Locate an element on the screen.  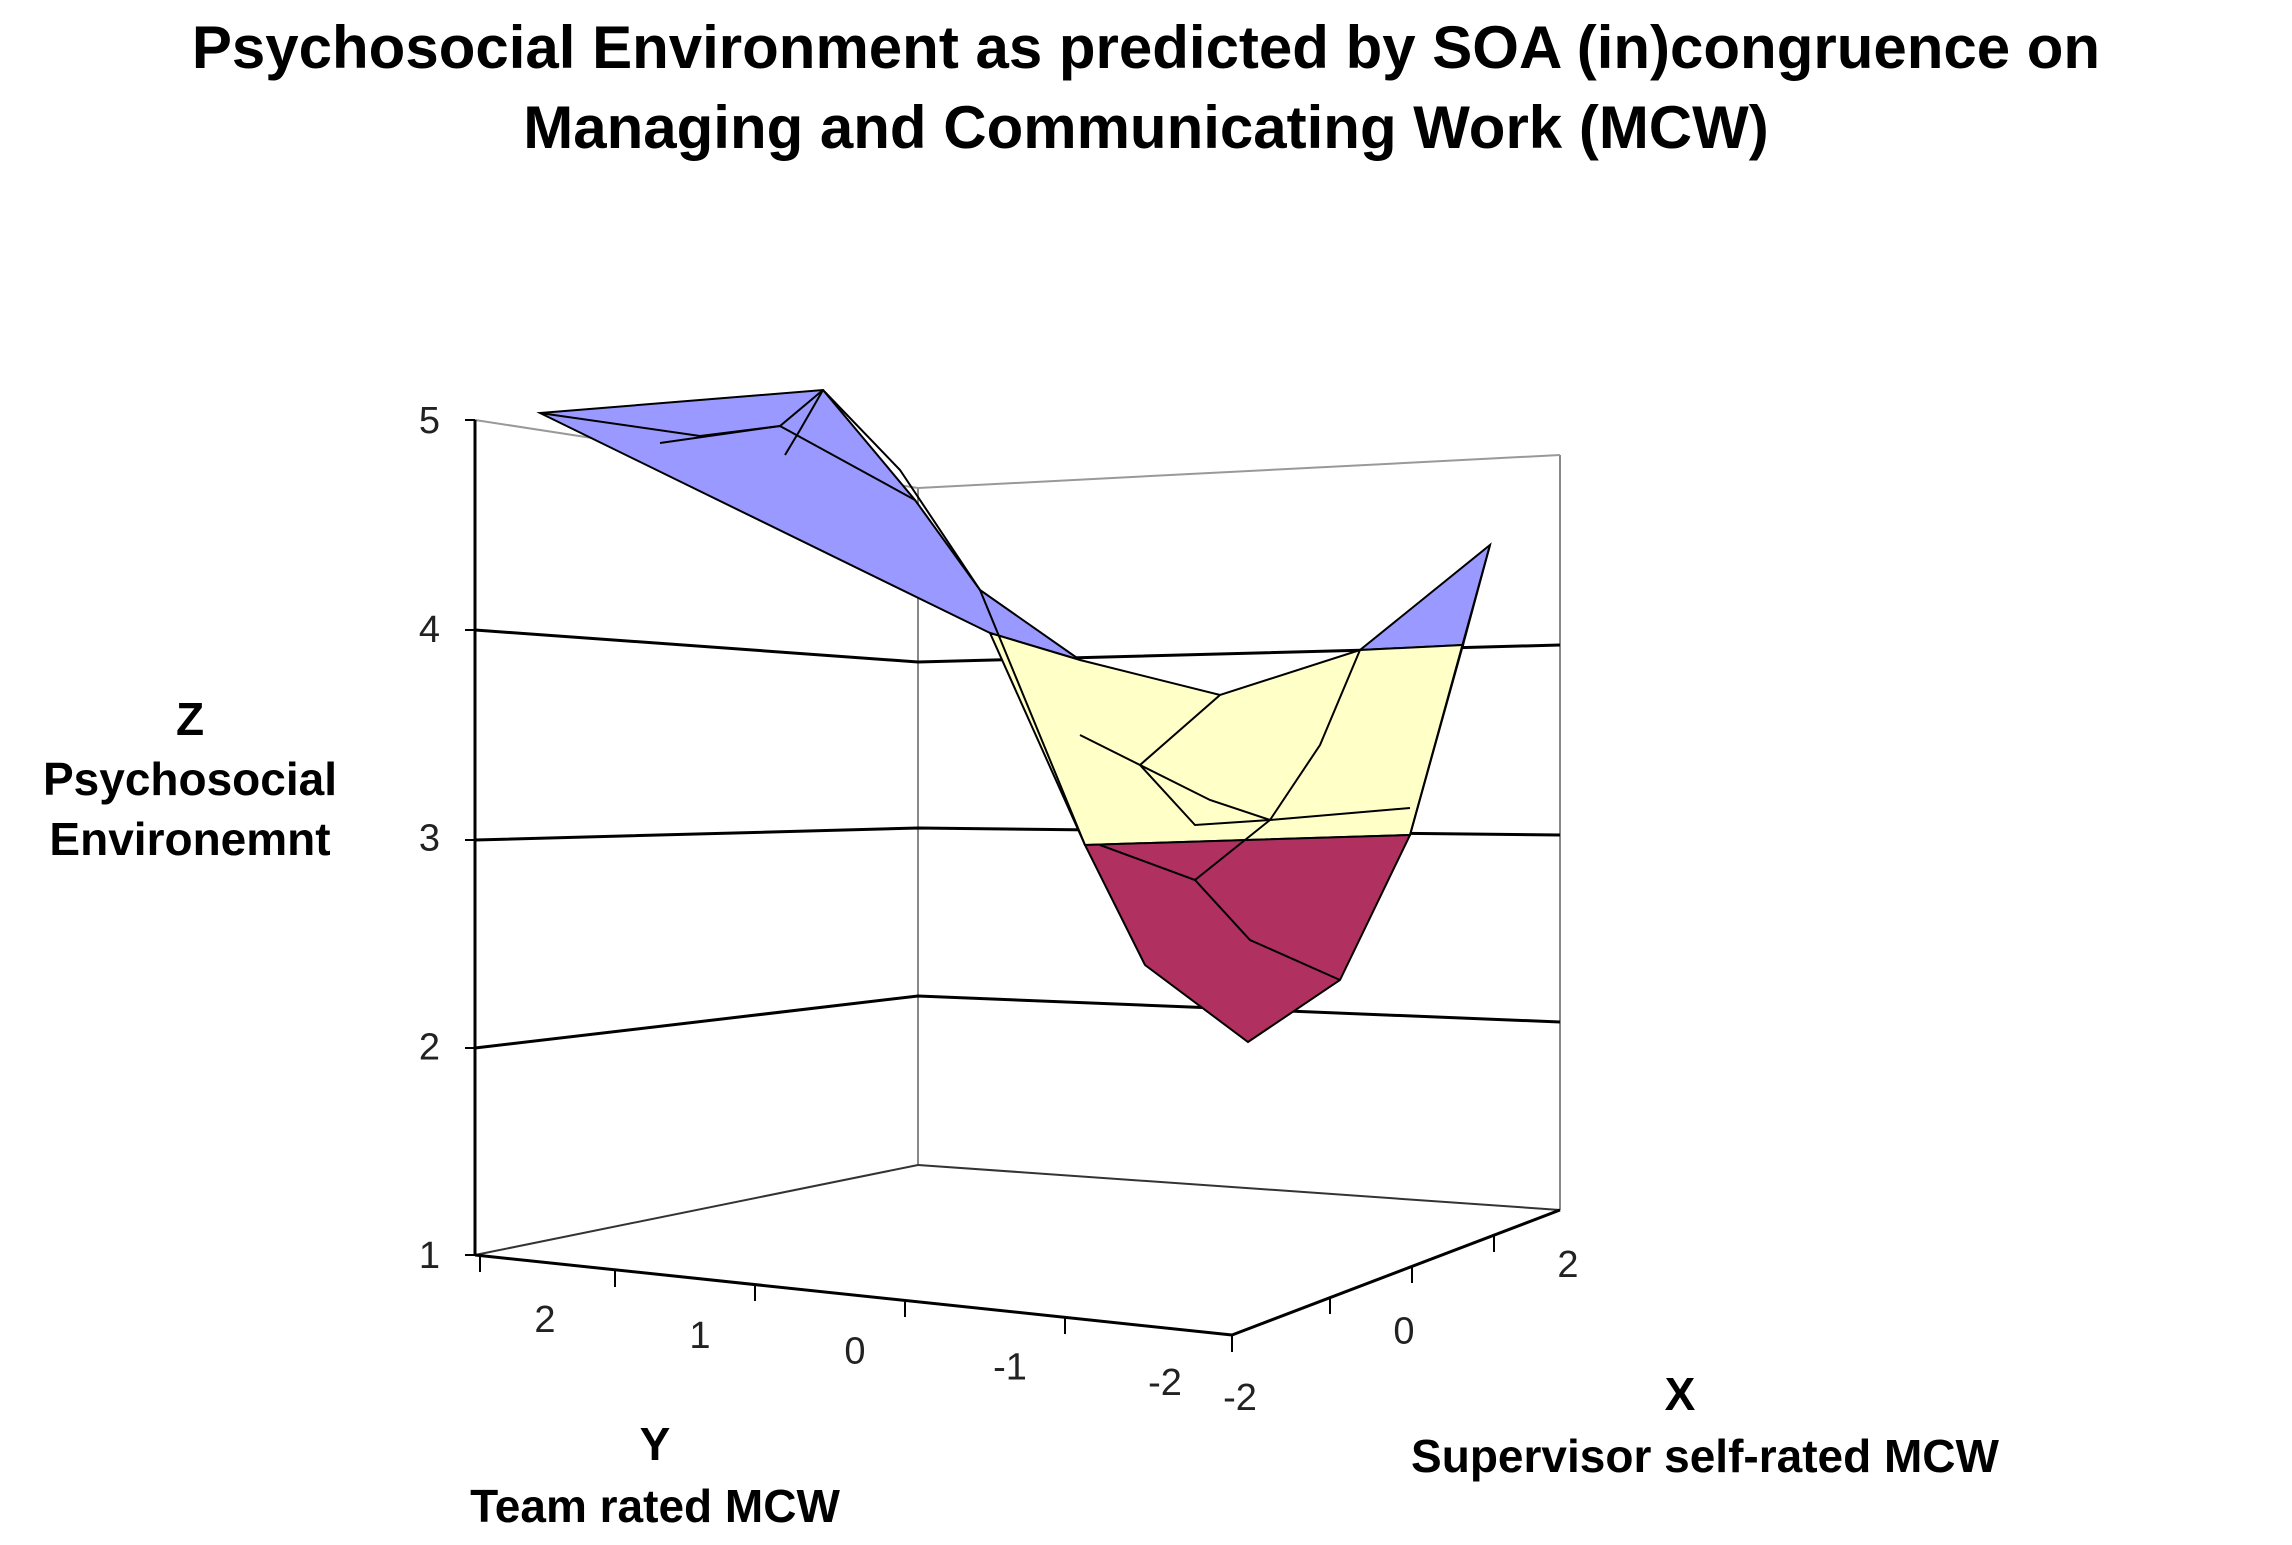
surface-band-4-5-left is located at coordinates (808, 524).